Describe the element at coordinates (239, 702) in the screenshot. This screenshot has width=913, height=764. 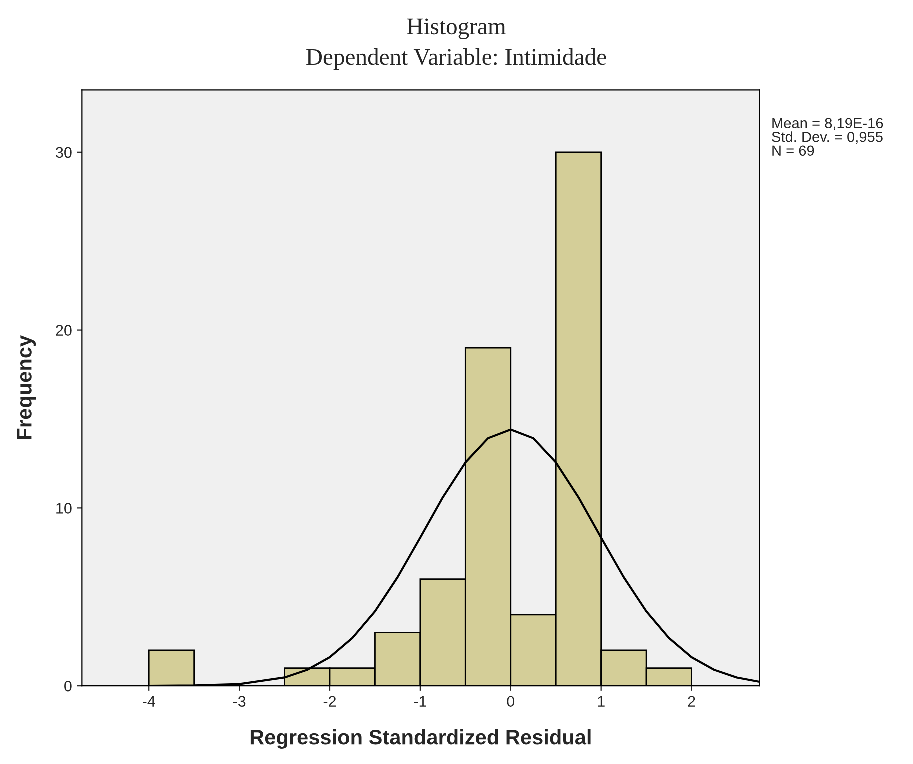
I see `x-tick-label: -3` at that location.